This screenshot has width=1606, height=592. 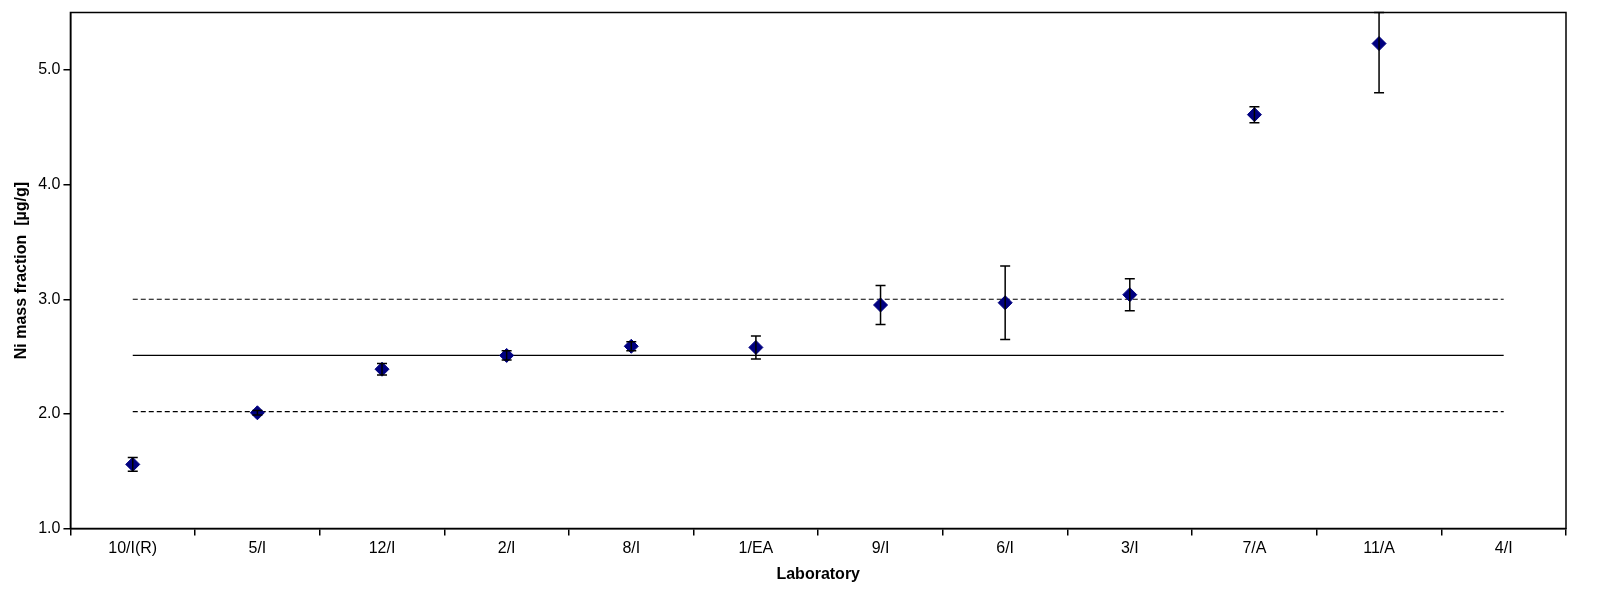 I want to click on y-tick-label: 4.0, so click(x=49, y=184).